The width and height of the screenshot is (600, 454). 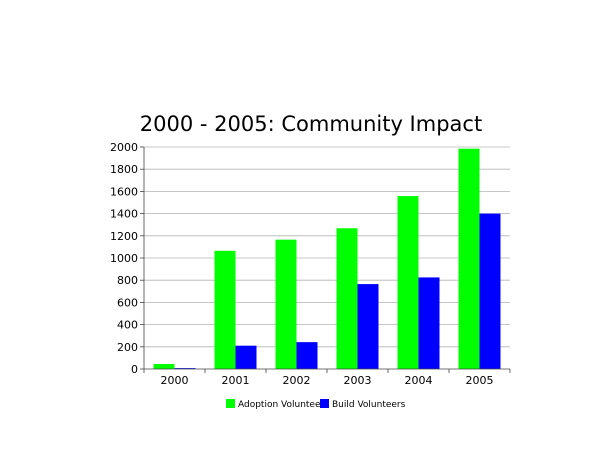 I want to click on y-tick-label: 0, so click(x=134, y=369).